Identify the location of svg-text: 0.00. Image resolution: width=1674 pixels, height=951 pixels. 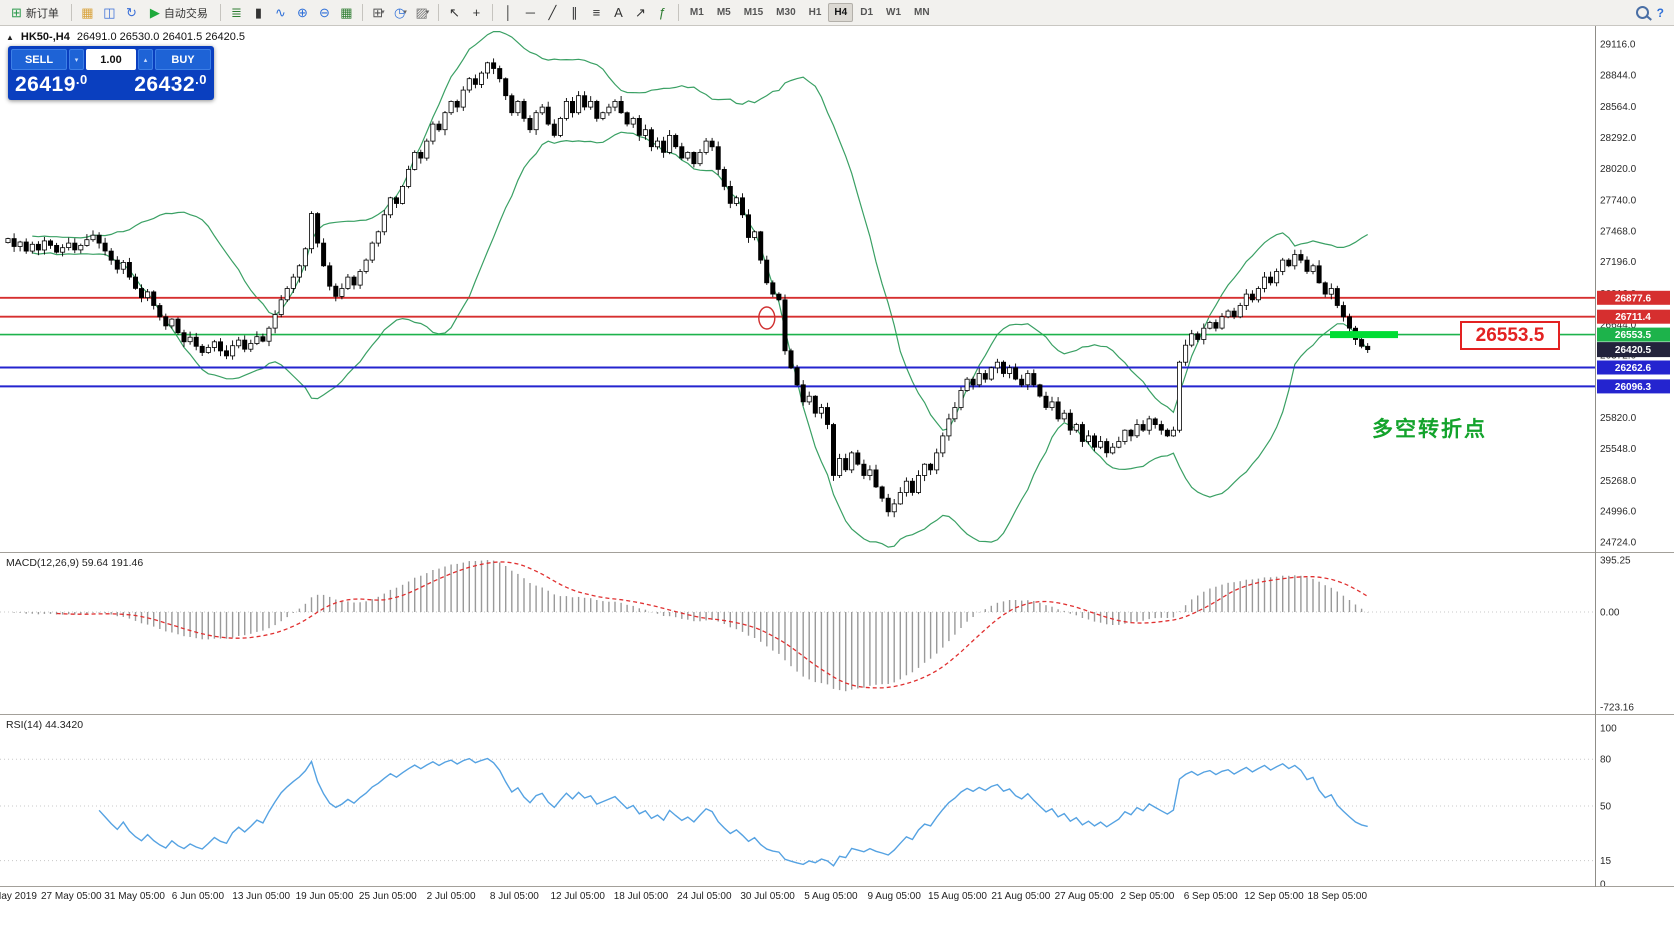
(1610, 613).